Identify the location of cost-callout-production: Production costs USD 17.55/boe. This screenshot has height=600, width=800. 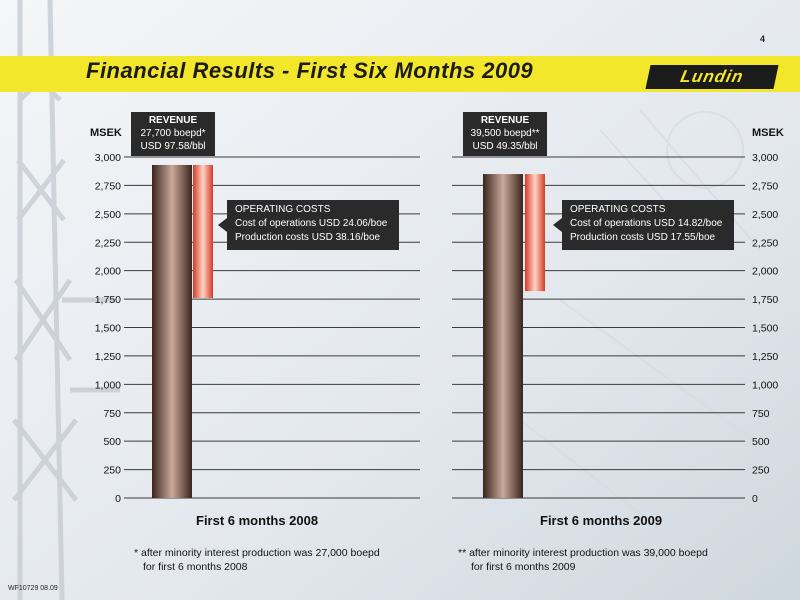
(643, 237).